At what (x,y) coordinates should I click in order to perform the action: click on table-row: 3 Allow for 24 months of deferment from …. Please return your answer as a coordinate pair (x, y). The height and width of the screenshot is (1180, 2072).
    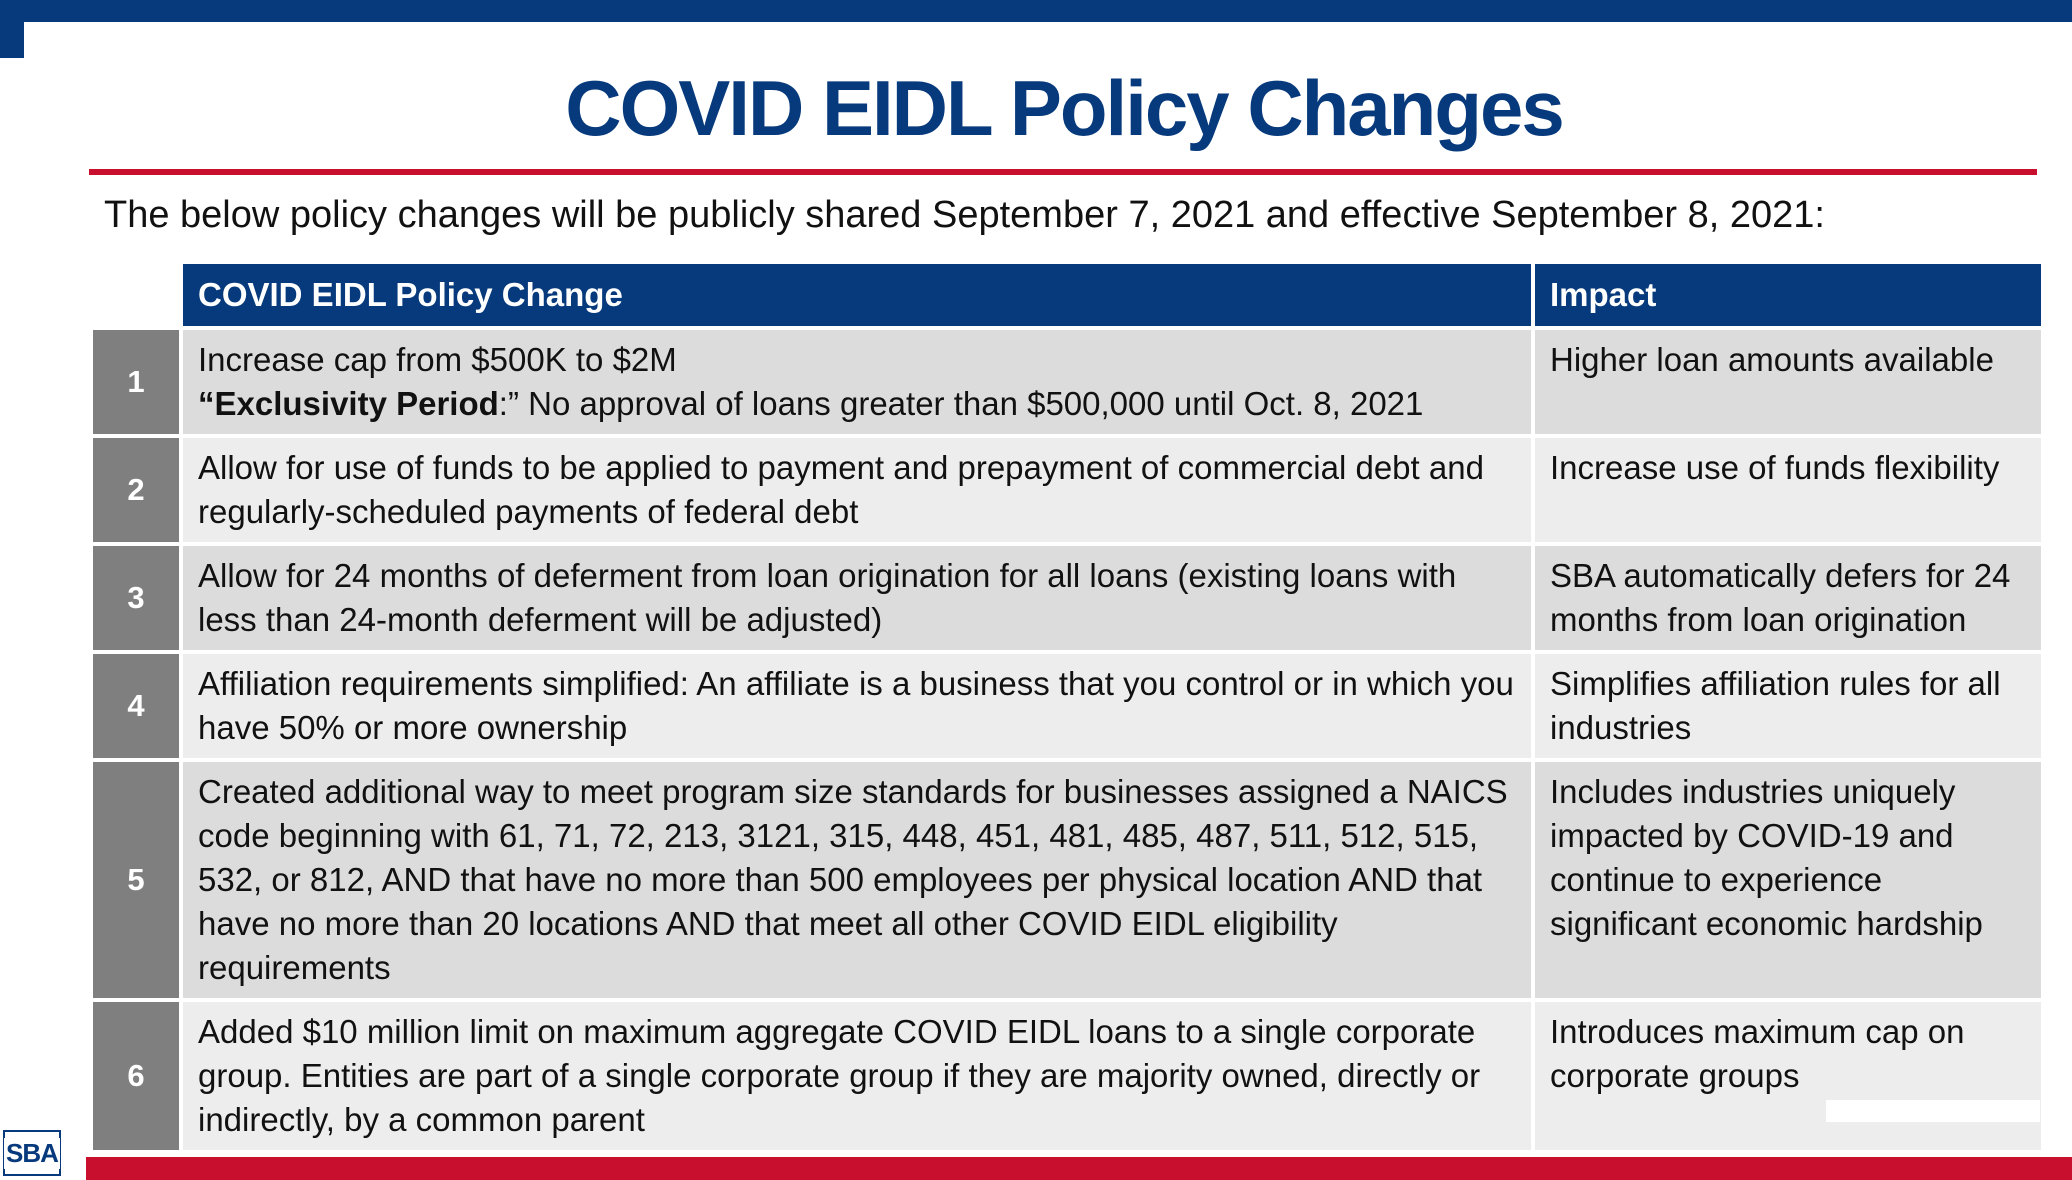
    Looking at the image, I should click on (1067, 598).